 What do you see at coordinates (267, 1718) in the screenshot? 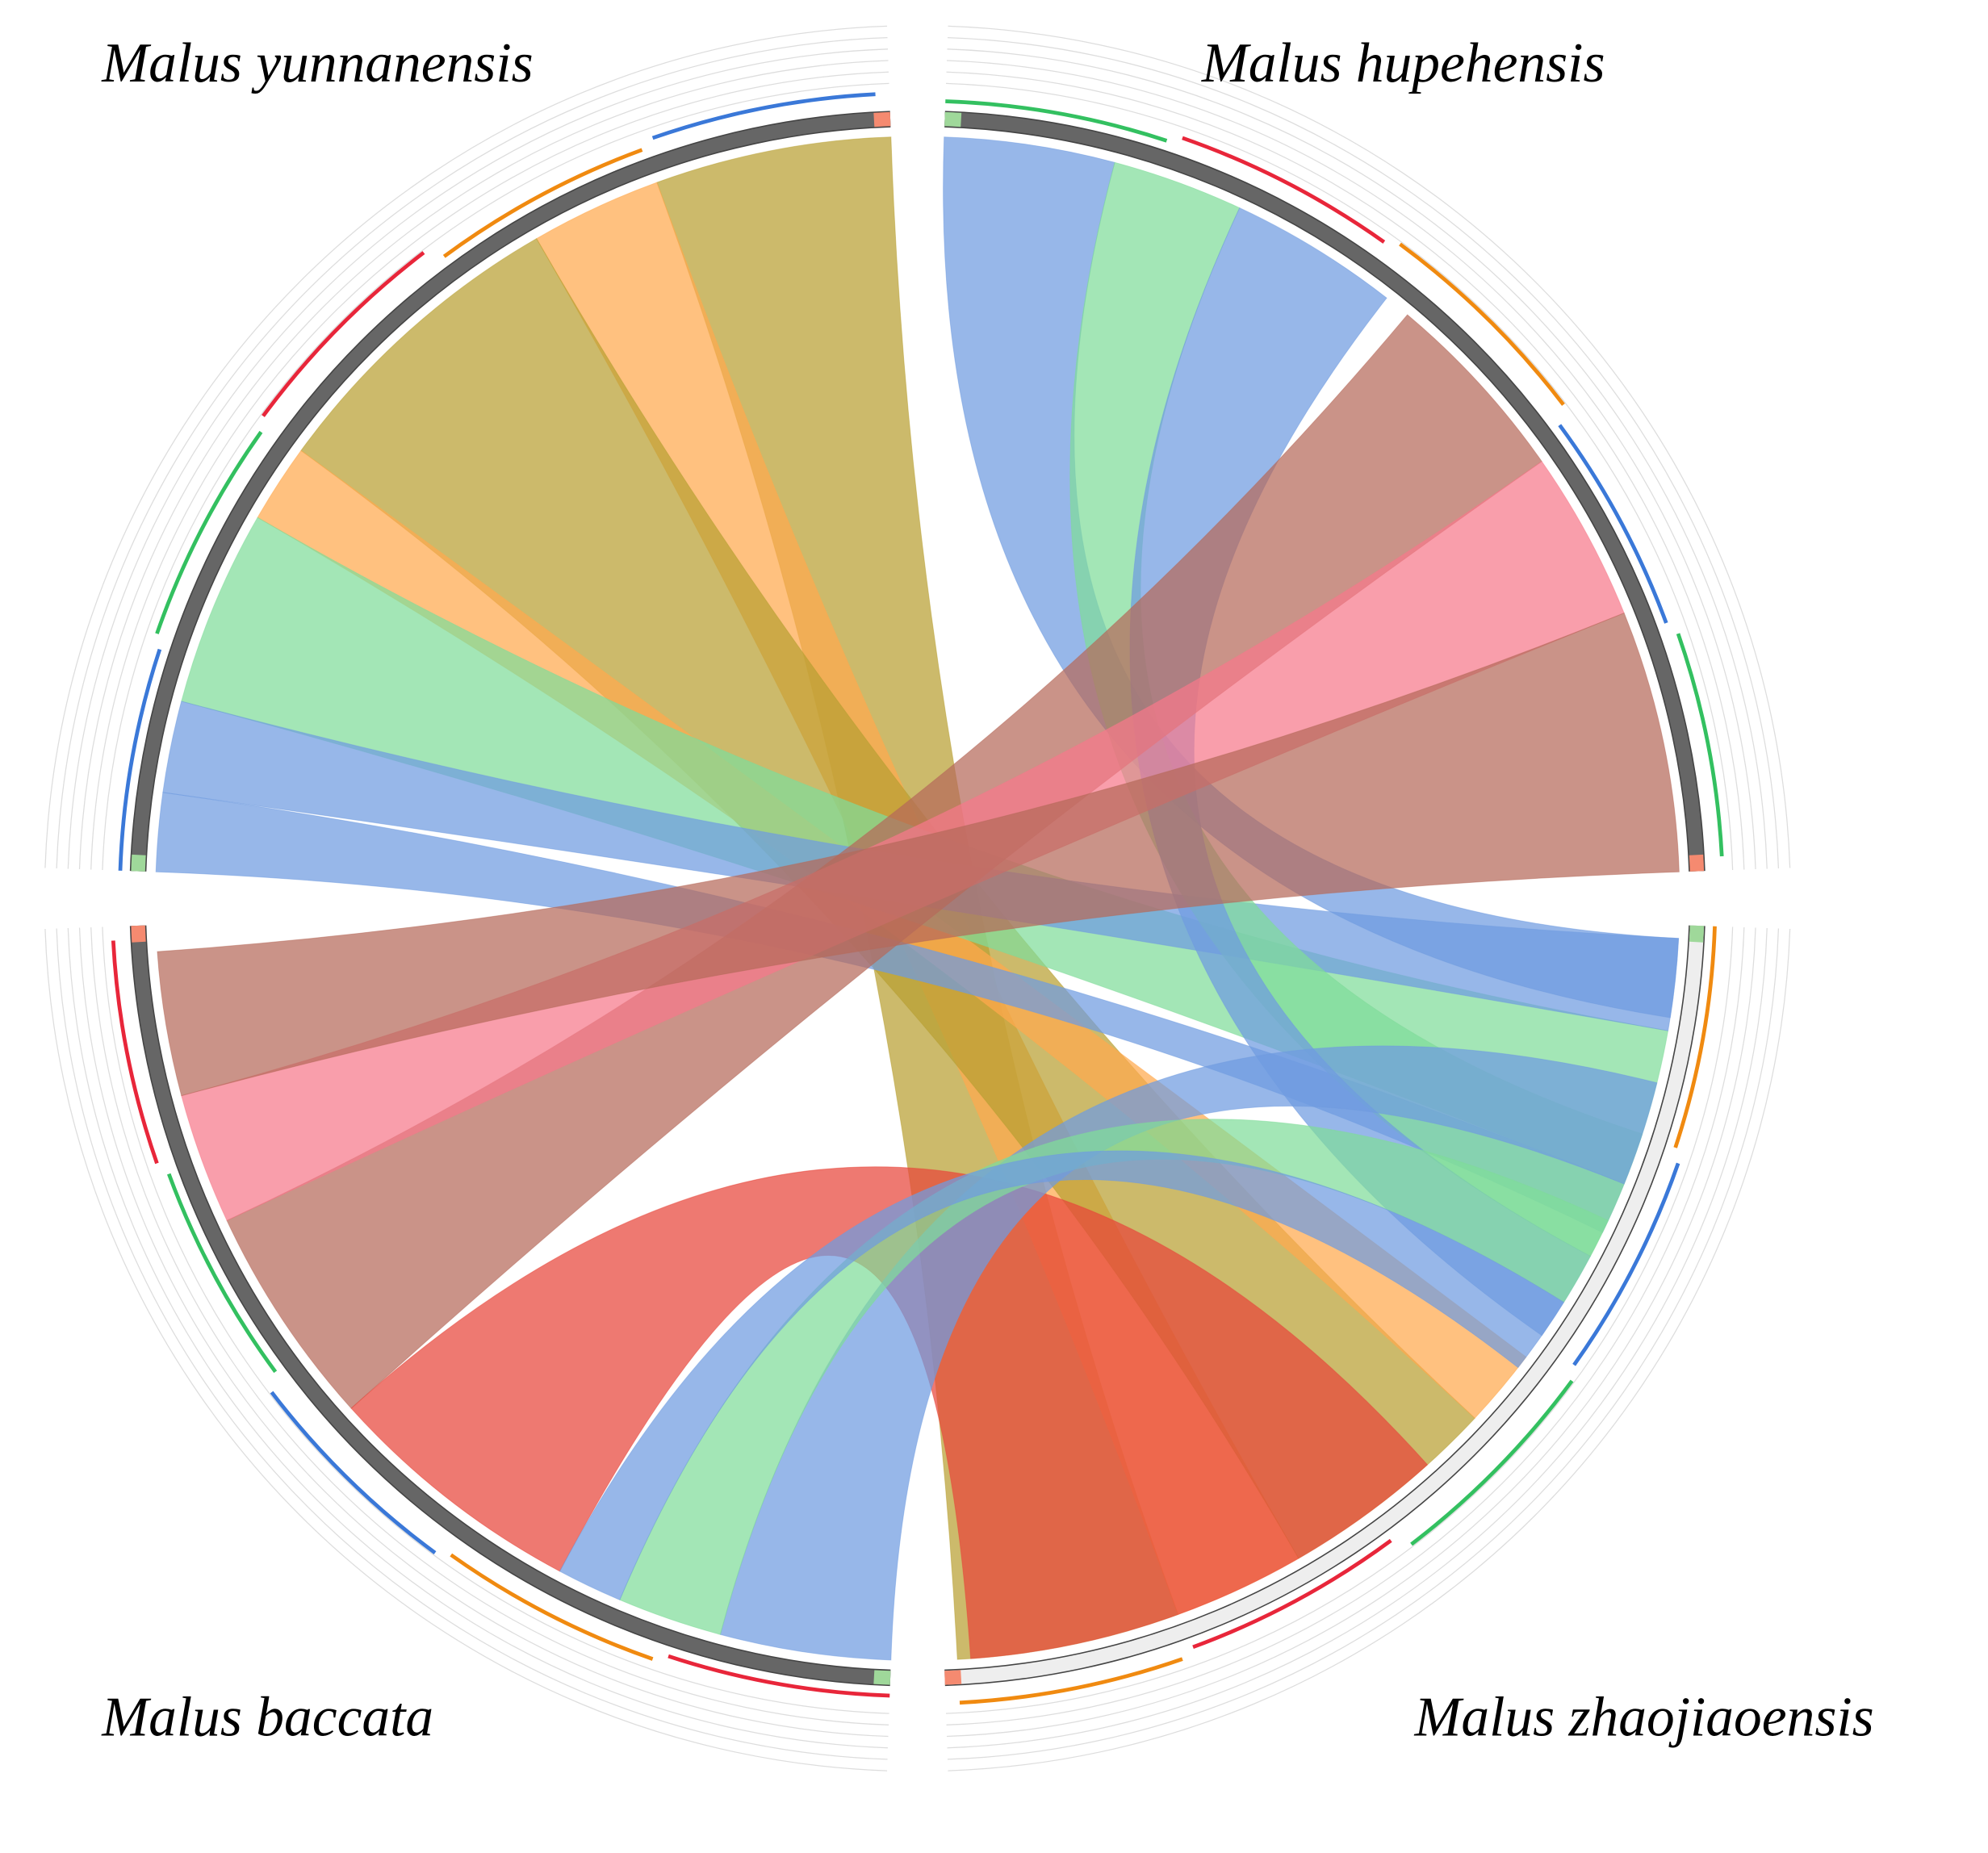
I see `species-label: Malus baccata` at bounding box center [267, 1718].